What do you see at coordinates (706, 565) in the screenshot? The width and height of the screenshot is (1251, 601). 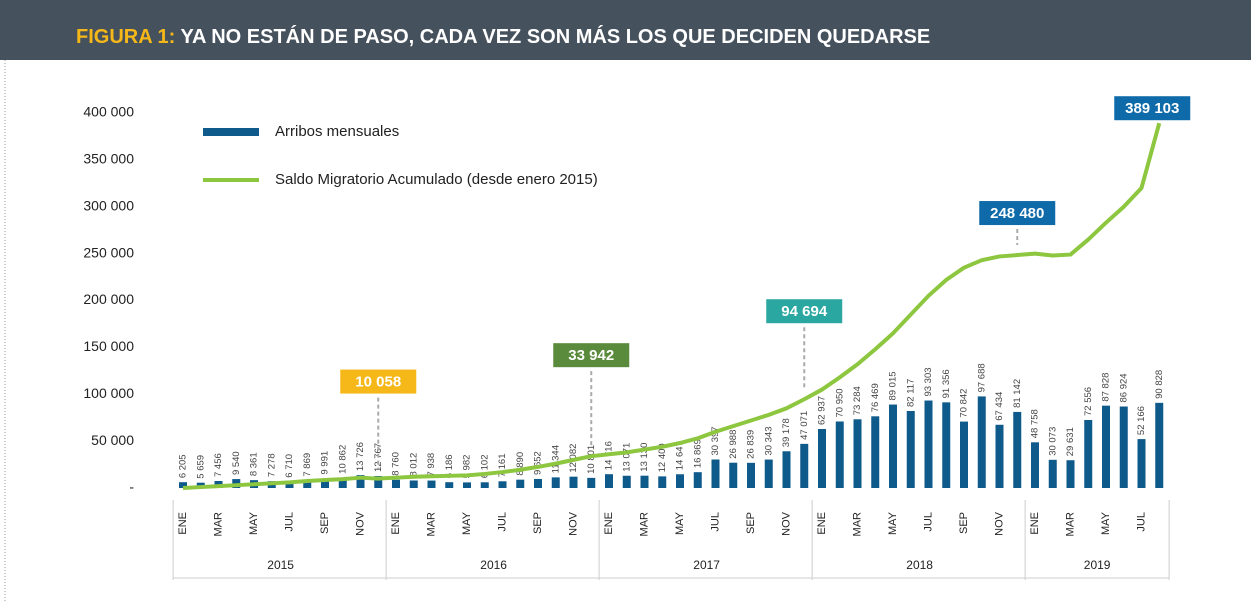 I see `year-label: 2017` at bounding box center [706, 565].